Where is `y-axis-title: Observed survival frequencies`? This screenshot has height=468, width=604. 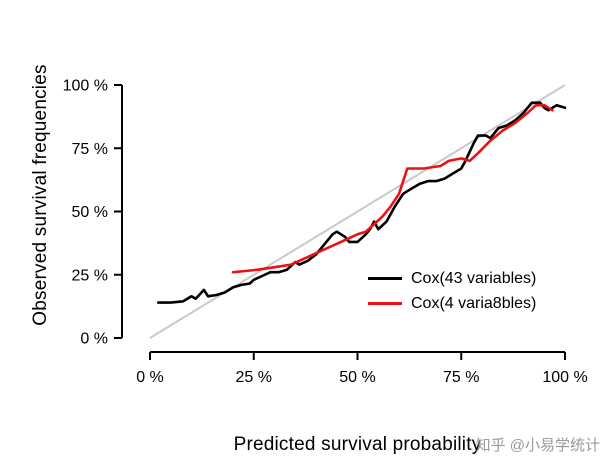
y-axis-title: Observed survival frequencies is located at coordinates (40, 195).